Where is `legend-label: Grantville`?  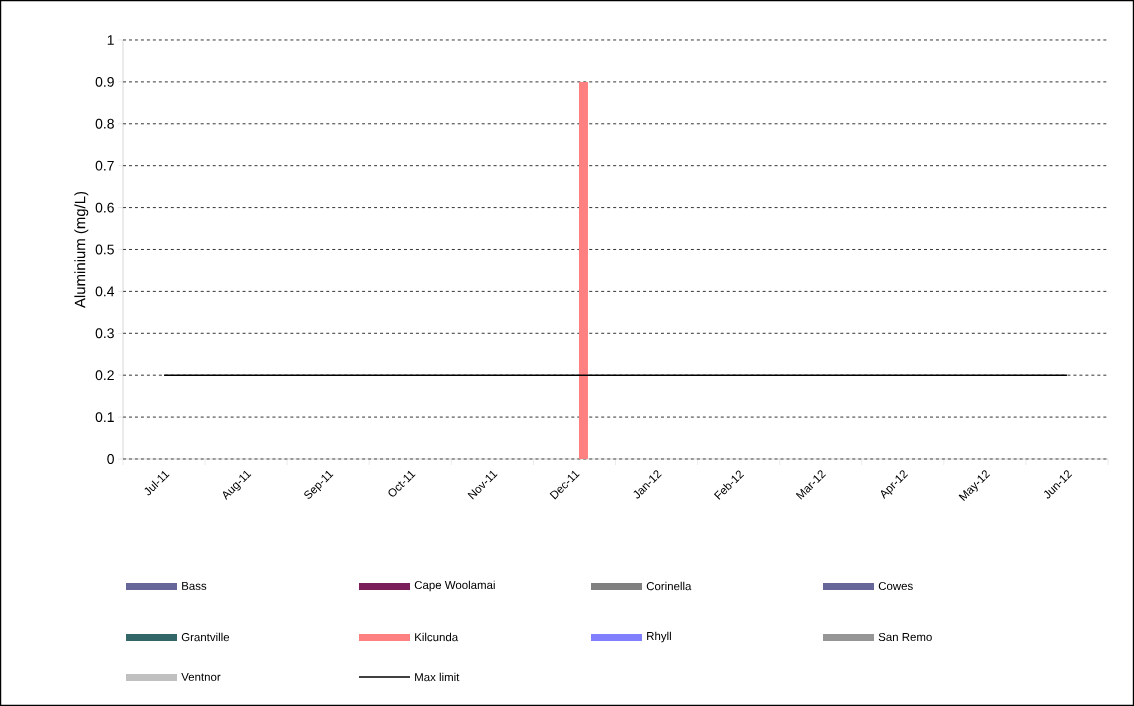
legend-label: Grantville is located at coordinates (205, 637).